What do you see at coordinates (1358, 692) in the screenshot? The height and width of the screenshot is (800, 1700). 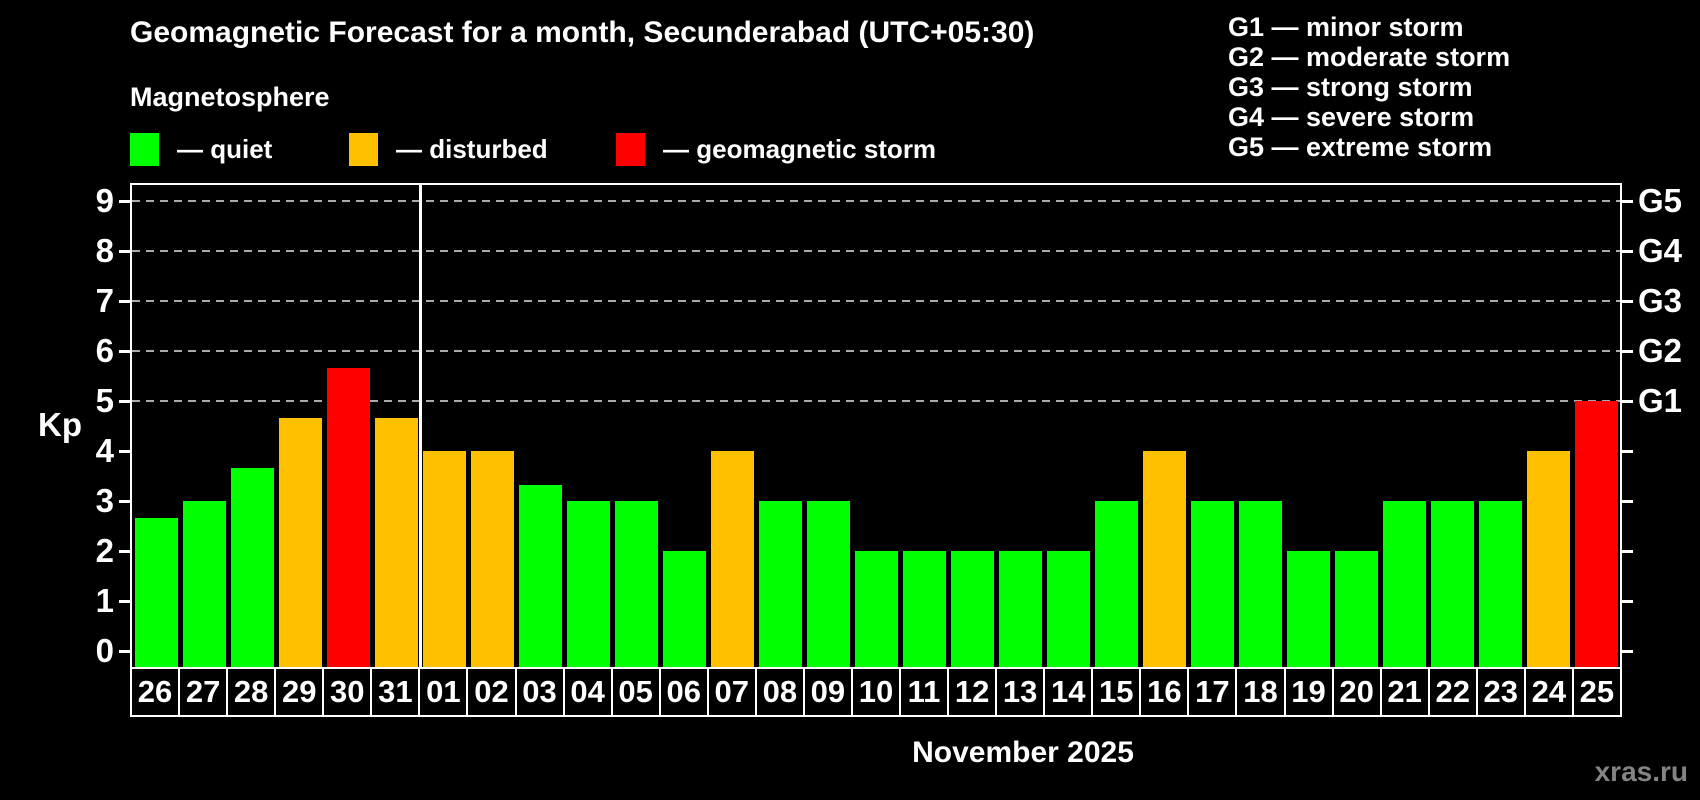 I see `day-cell-20: 20` at bounding box center [1358, 692].